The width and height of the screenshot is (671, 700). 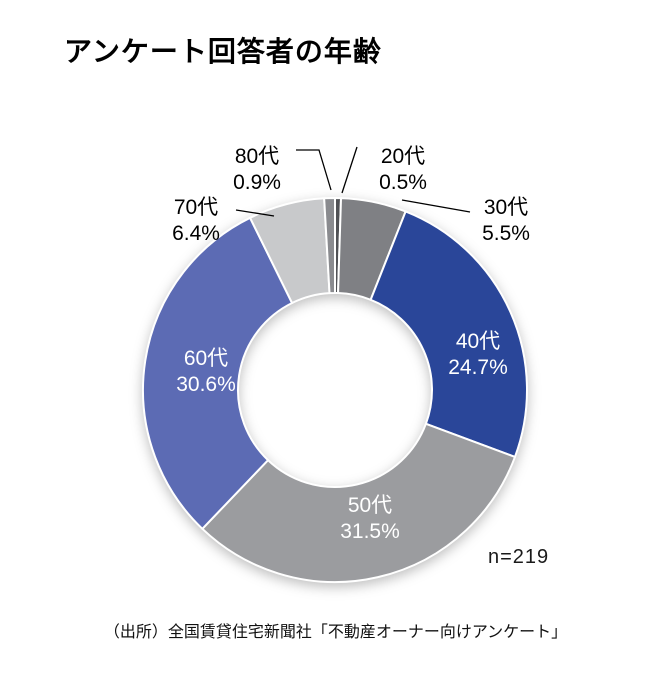 What do you see at coordinates (329, 246) in the screenshot?
I see `pie-slice-80代` at bounding box center [329, 246].